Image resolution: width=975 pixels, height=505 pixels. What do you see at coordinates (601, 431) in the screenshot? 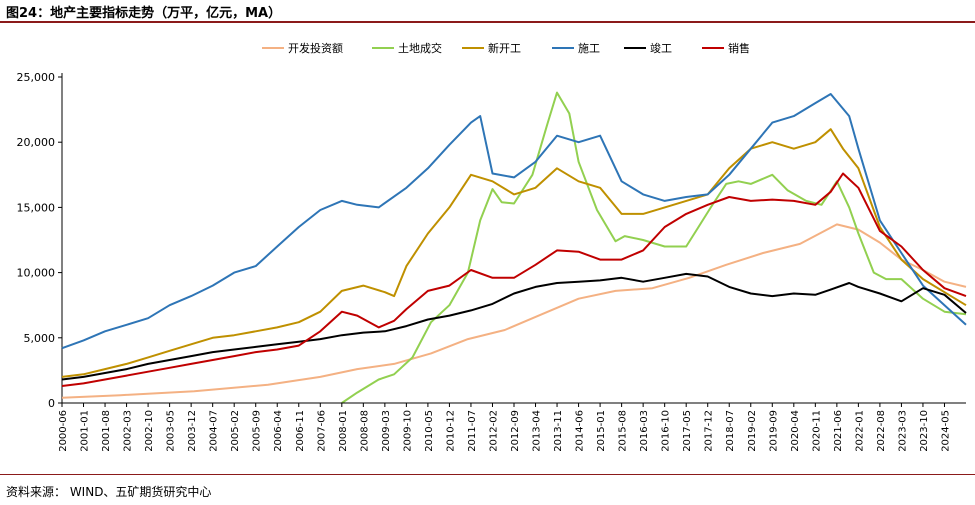
I see `x-tick-label: 2015-01` at bounding box center [601, 431].